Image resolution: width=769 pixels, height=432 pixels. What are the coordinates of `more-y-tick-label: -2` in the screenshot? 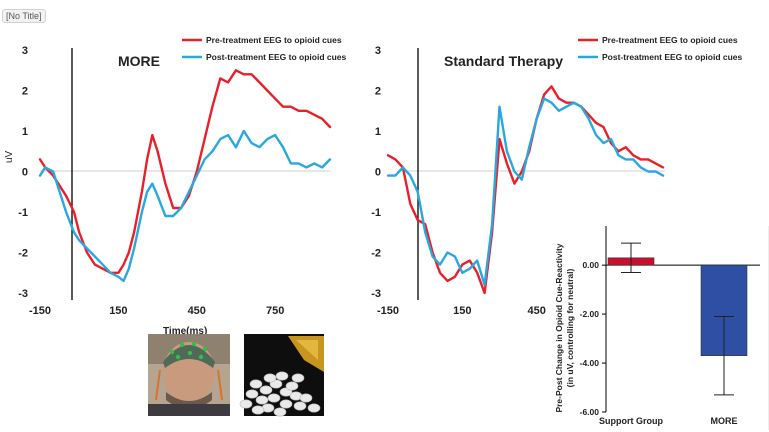 It's located at (23, 254).